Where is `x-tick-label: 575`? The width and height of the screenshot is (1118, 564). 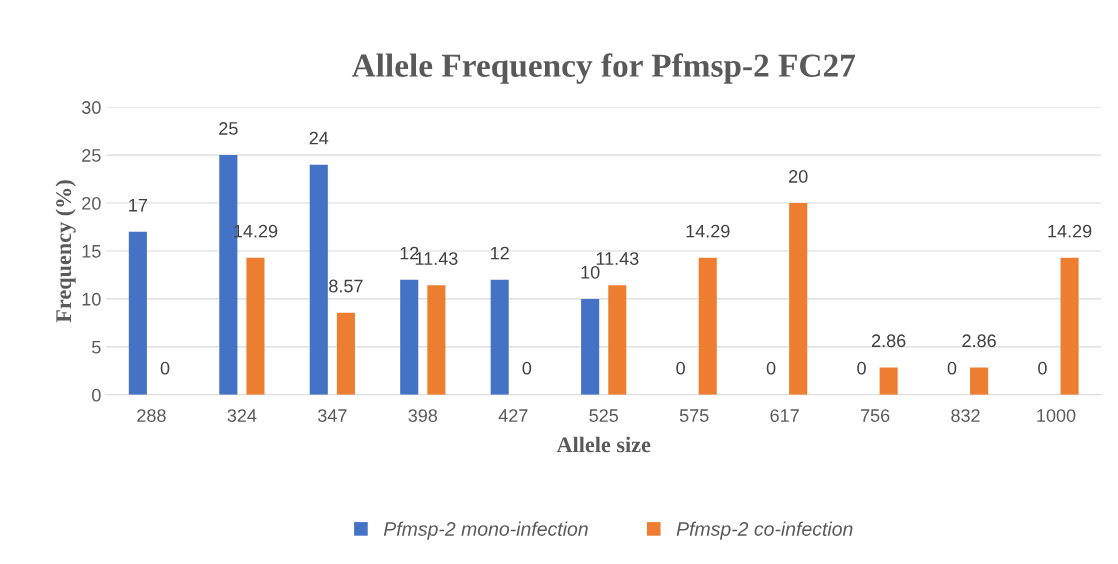
x-tick-label: 575 is located at coordinates (694, 415).